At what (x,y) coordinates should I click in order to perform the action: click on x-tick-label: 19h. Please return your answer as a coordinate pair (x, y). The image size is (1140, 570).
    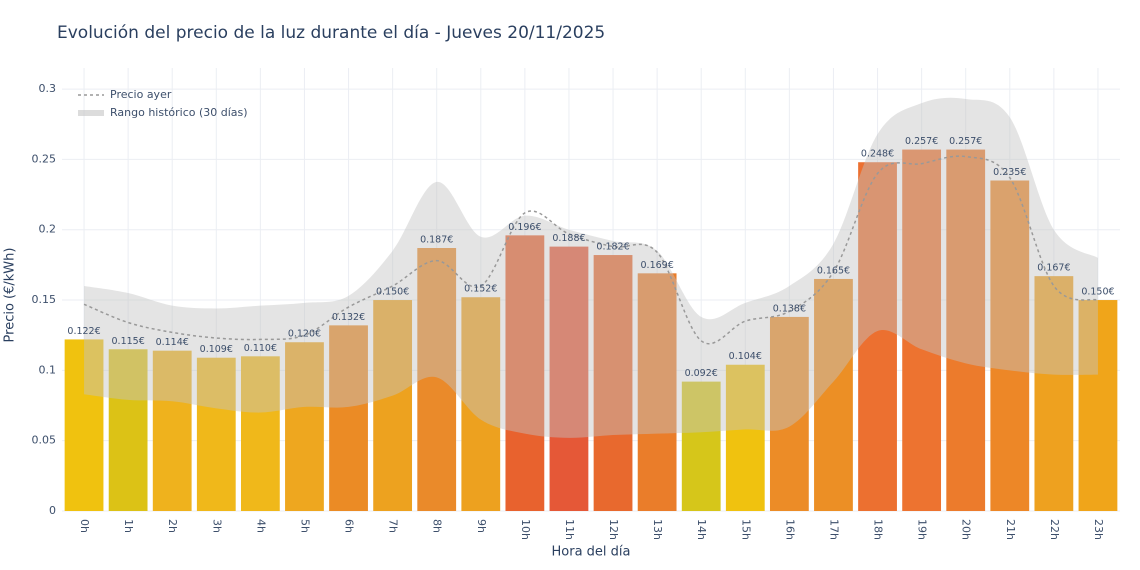
    Looking at the image, I should click on (922, 529).